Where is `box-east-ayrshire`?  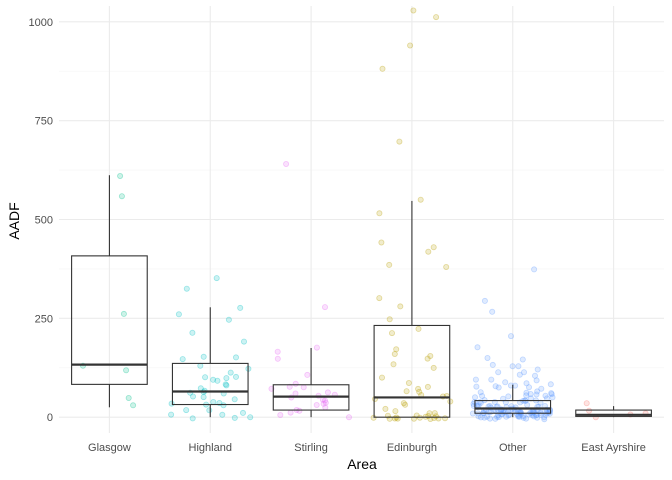
box-east-ayrshire is located at coordinates (613, 412).